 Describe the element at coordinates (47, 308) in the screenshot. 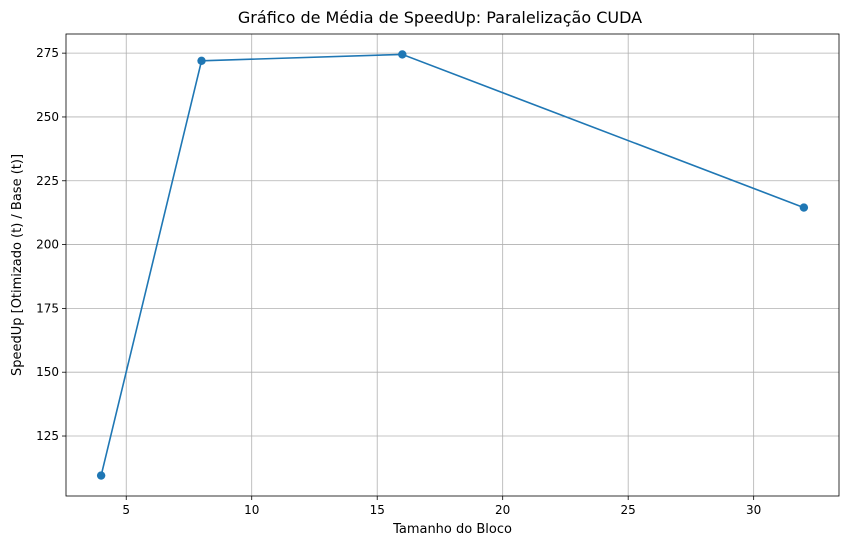

I see `y-tick-label: 175` at that location.